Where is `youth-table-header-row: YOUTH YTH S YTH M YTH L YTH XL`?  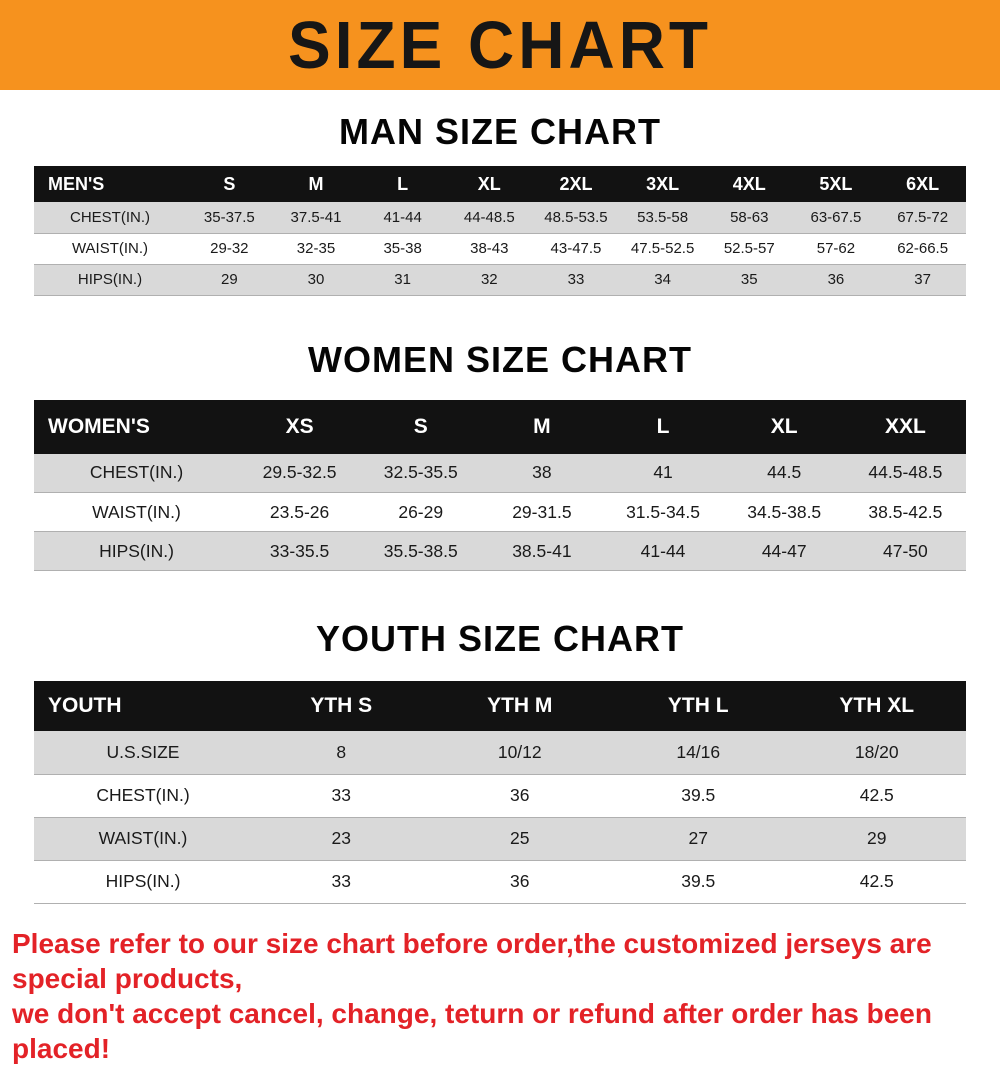
youth-table-header-row: YOUTH YTH S YTH M YTH L YTH XL is located at coordinates (500, 706).